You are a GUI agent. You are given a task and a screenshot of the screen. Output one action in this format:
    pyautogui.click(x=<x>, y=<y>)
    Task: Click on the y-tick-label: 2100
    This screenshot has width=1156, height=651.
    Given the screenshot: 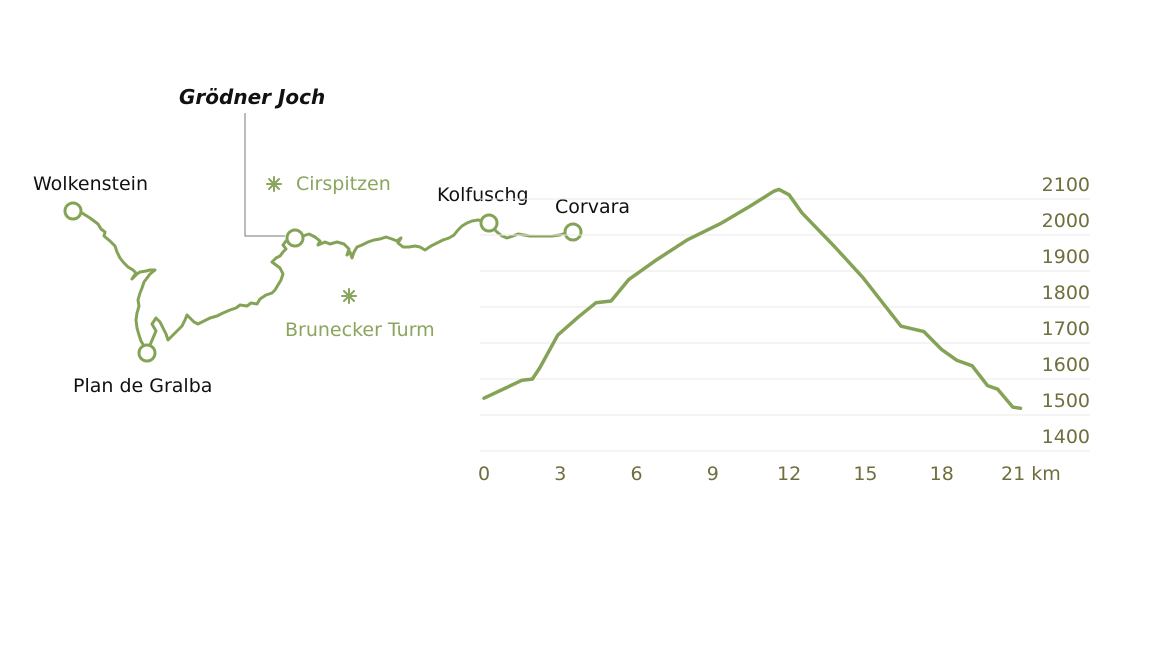 What is the action you would take?
    pyautogui.click(x=1066, y=185)
    